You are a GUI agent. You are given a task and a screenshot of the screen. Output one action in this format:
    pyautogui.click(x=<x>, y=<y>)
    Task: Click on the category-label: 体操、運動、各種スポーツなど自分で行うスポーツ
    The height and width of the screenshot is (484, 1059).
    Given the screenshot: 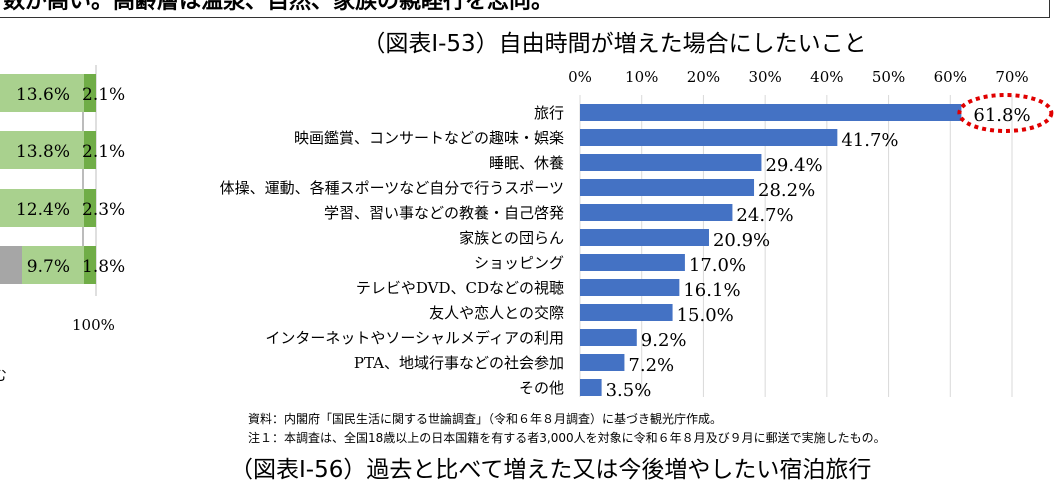 What is the action you would take?
    pyautogui.click(x=392, y=188)
    